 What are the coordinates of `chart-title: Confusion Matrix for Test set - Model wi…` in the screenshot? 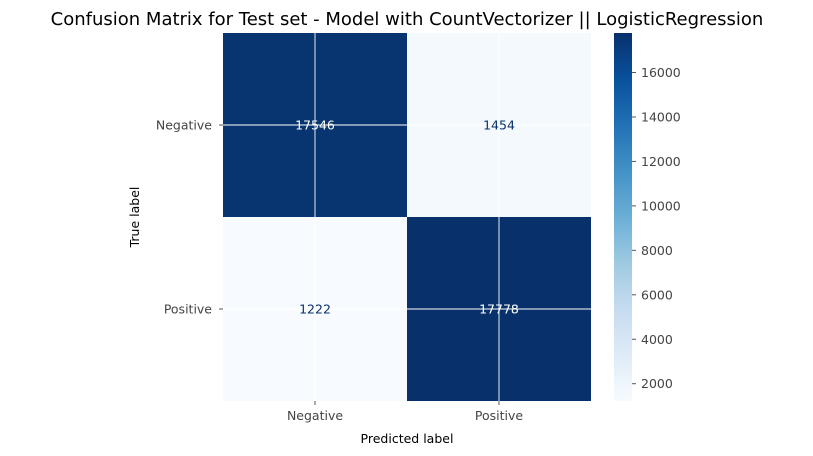 It's located at (407, 19).